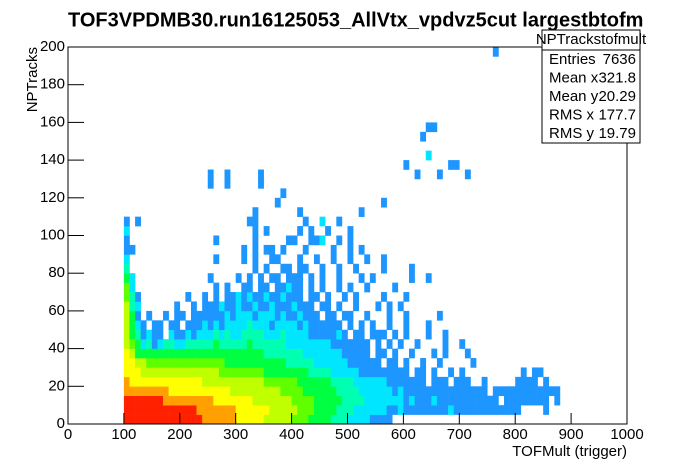 Image resolution: width=696 pixels, height=472 pixels. I want to click on y-tick-label: 180, so click(52, 84).